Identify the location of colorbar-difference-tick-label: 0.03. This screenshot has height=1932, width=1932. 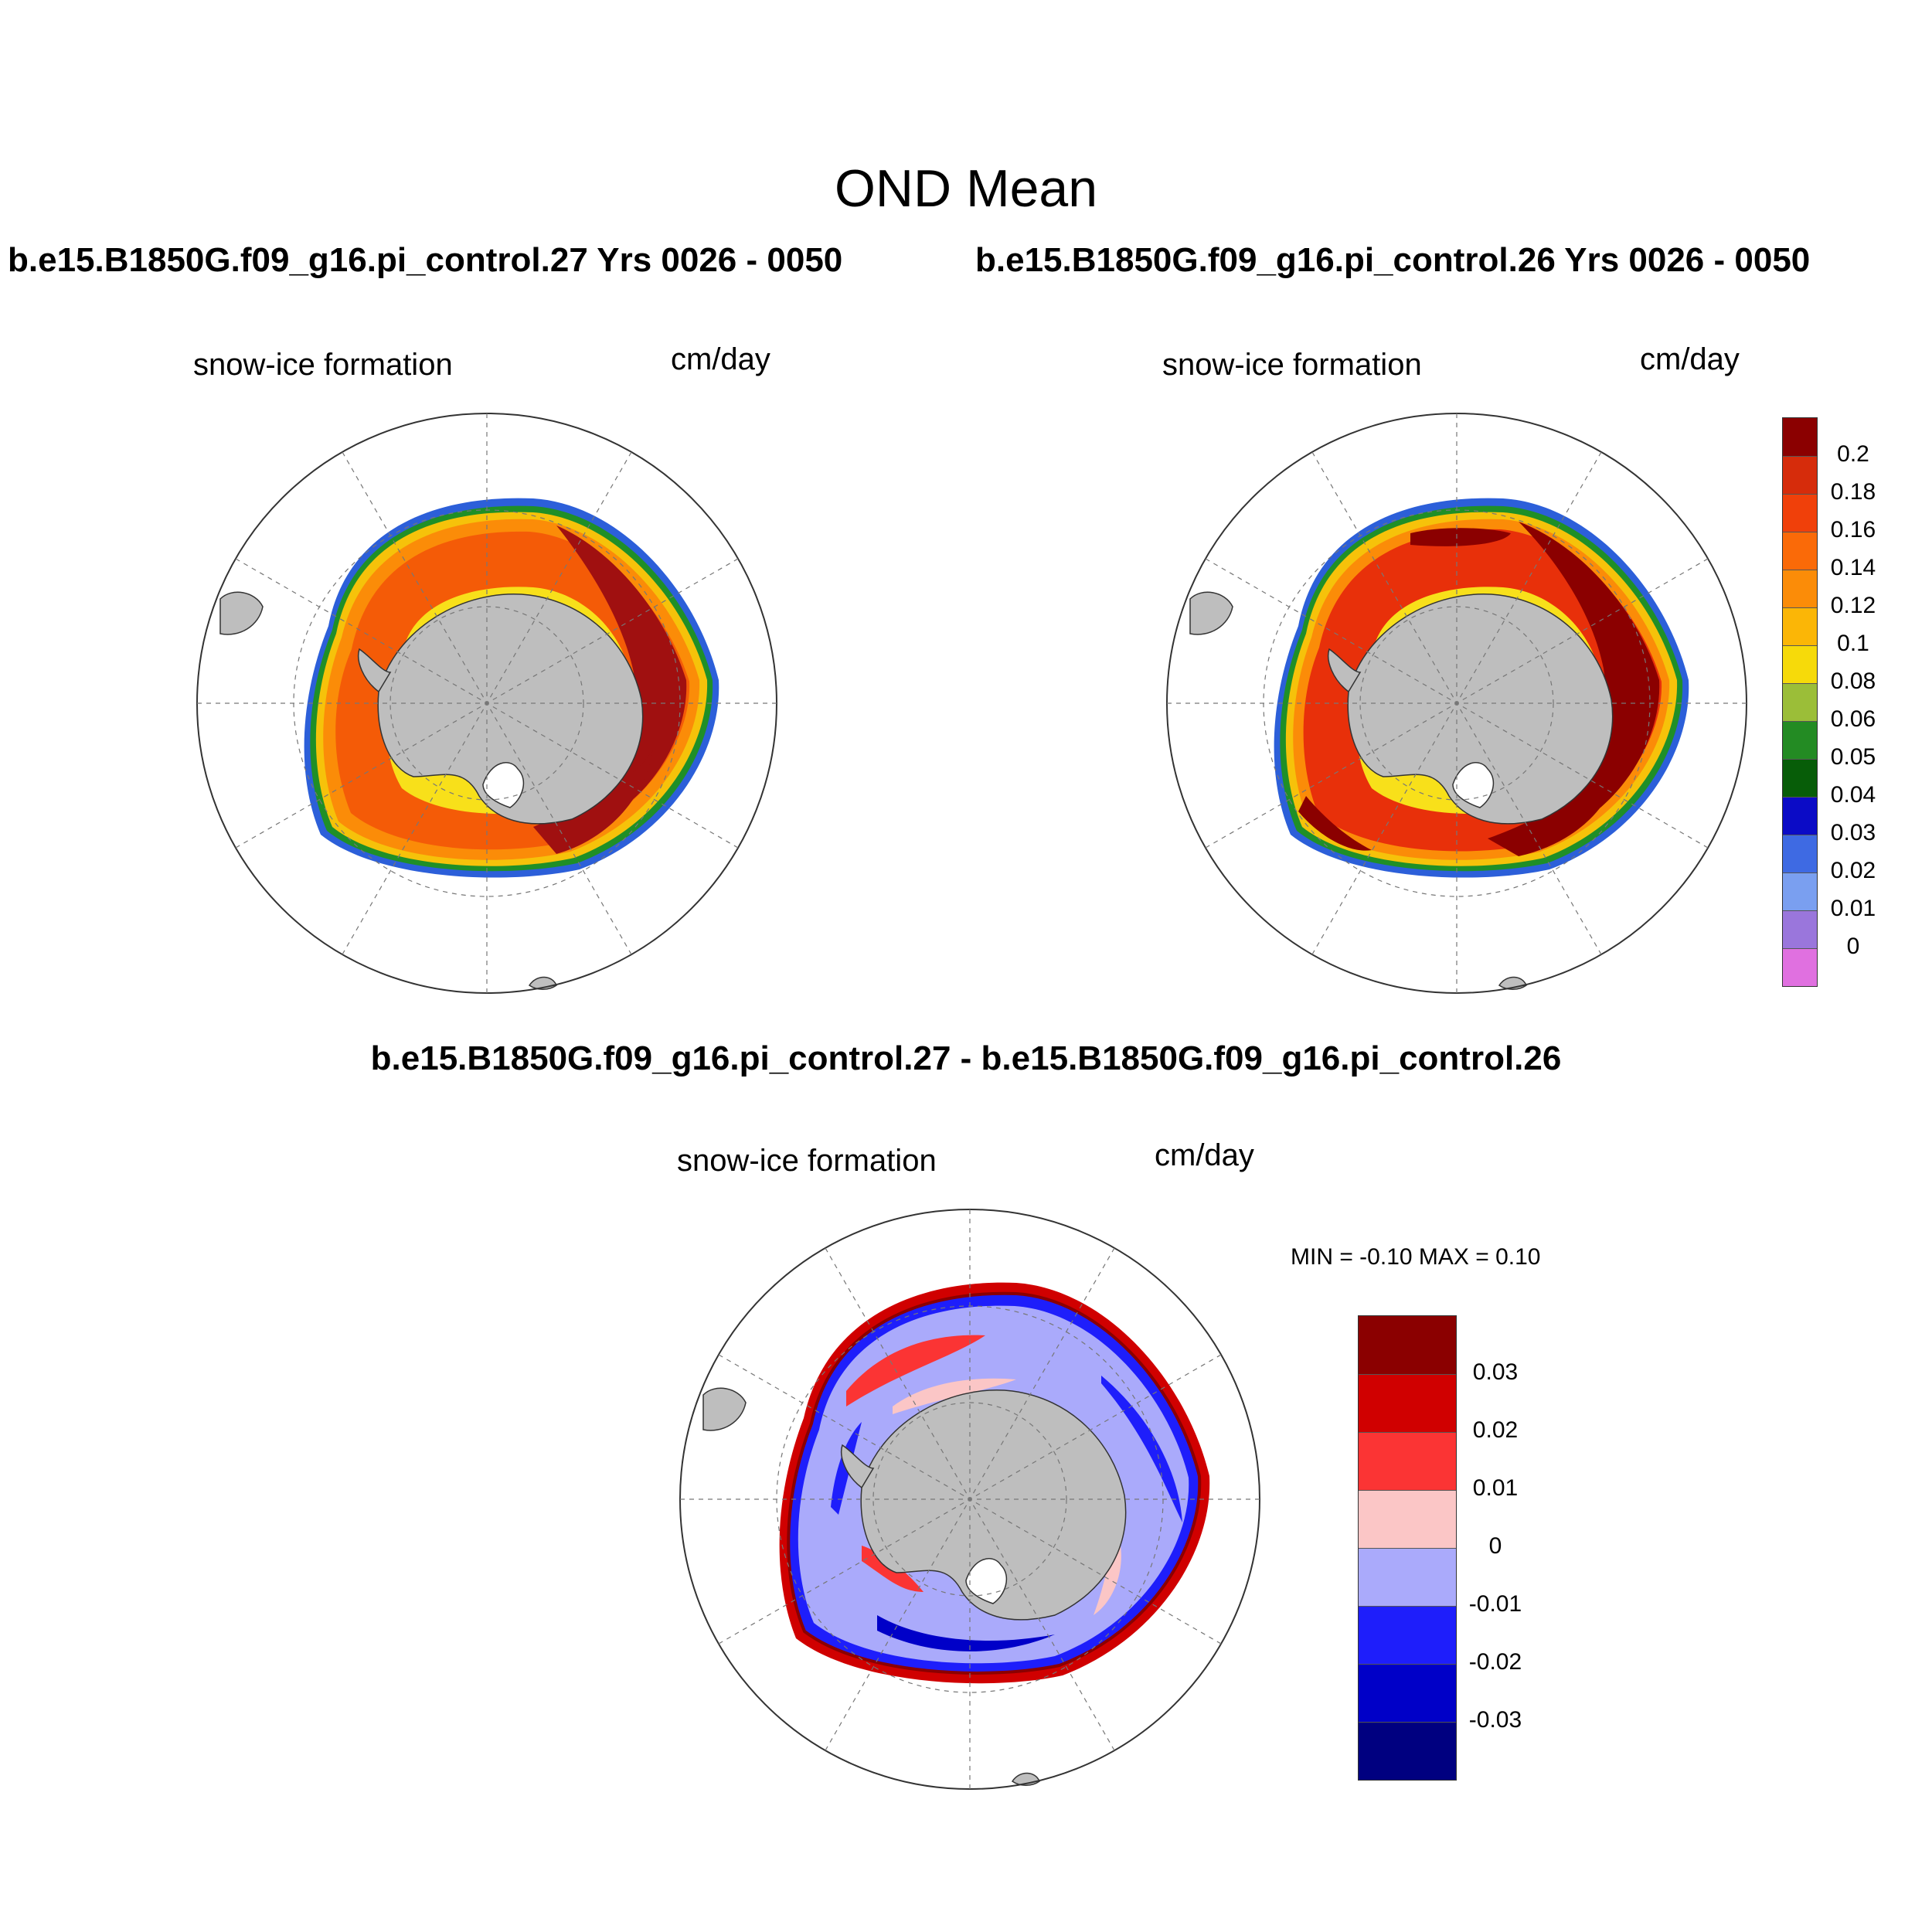
(1496, 1372).